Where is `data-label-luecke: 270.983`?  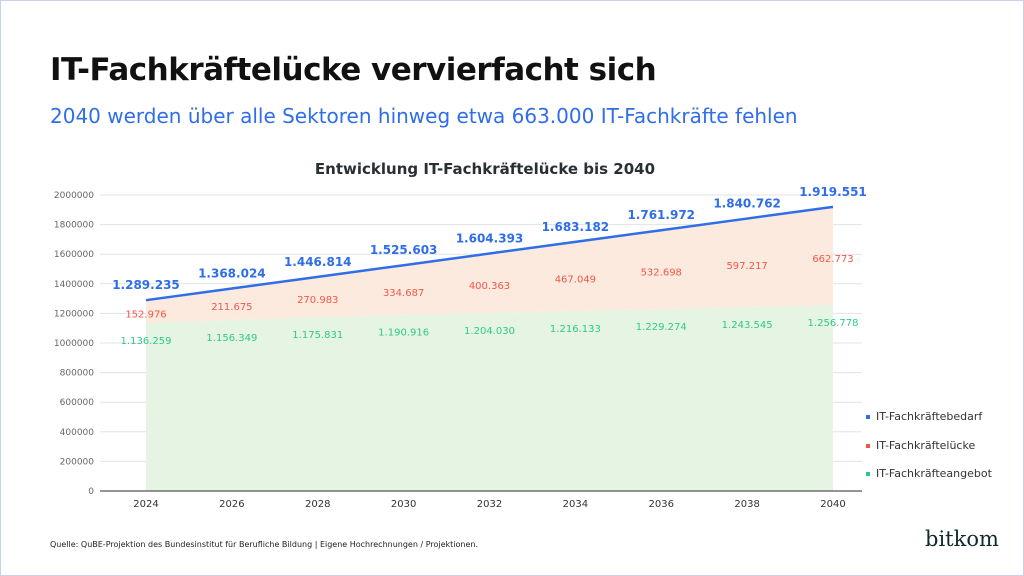 data-label-luecke: 270.983 is located at coordinates (317, 300).